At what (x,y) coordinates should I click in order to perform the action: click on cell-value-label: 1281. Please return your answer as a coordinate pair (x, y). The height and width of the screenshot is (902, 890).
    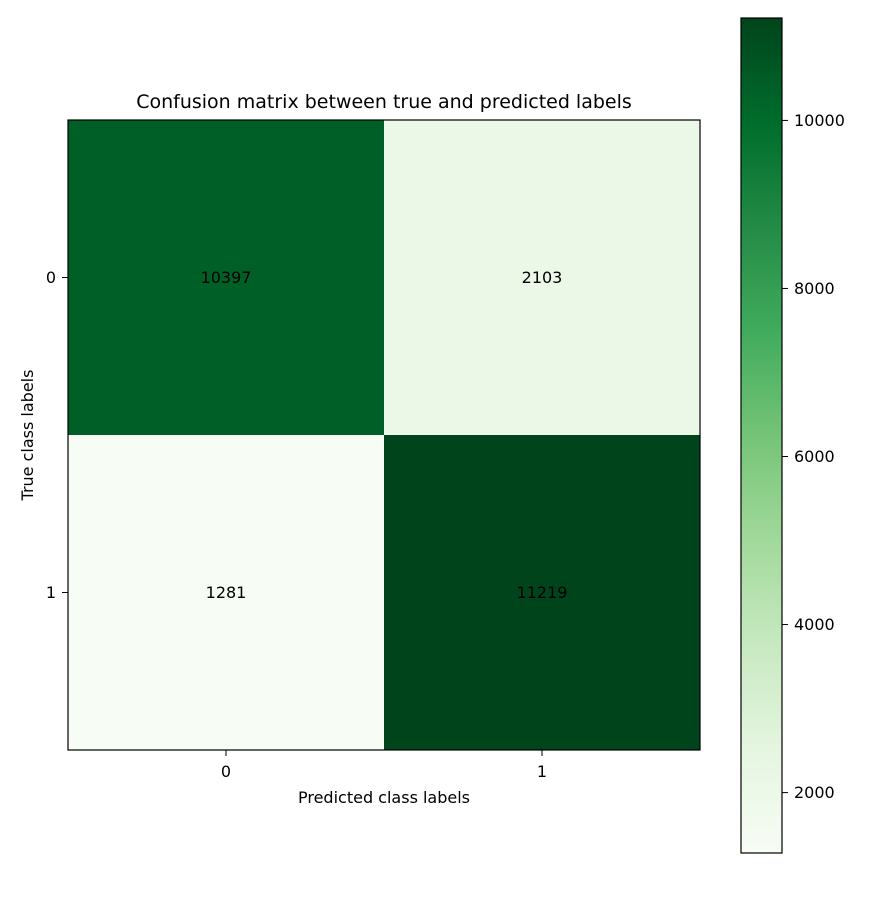
    Looking at the image, I should click on (226, 592).